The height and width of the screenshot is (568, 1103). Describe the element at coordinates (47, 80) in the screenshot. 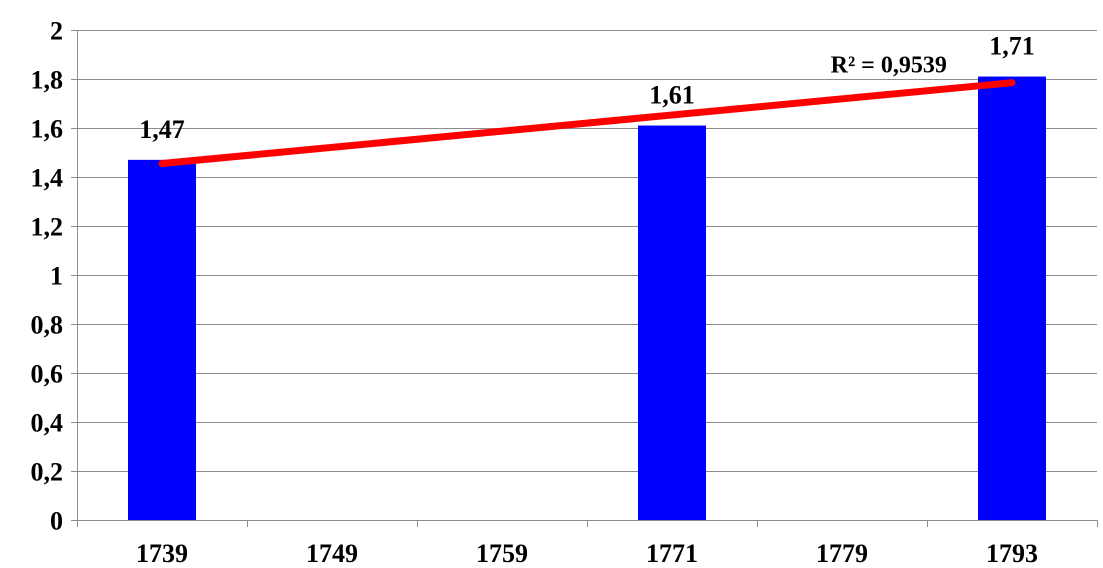

I see `y-tick-label: 1,8` at that location.